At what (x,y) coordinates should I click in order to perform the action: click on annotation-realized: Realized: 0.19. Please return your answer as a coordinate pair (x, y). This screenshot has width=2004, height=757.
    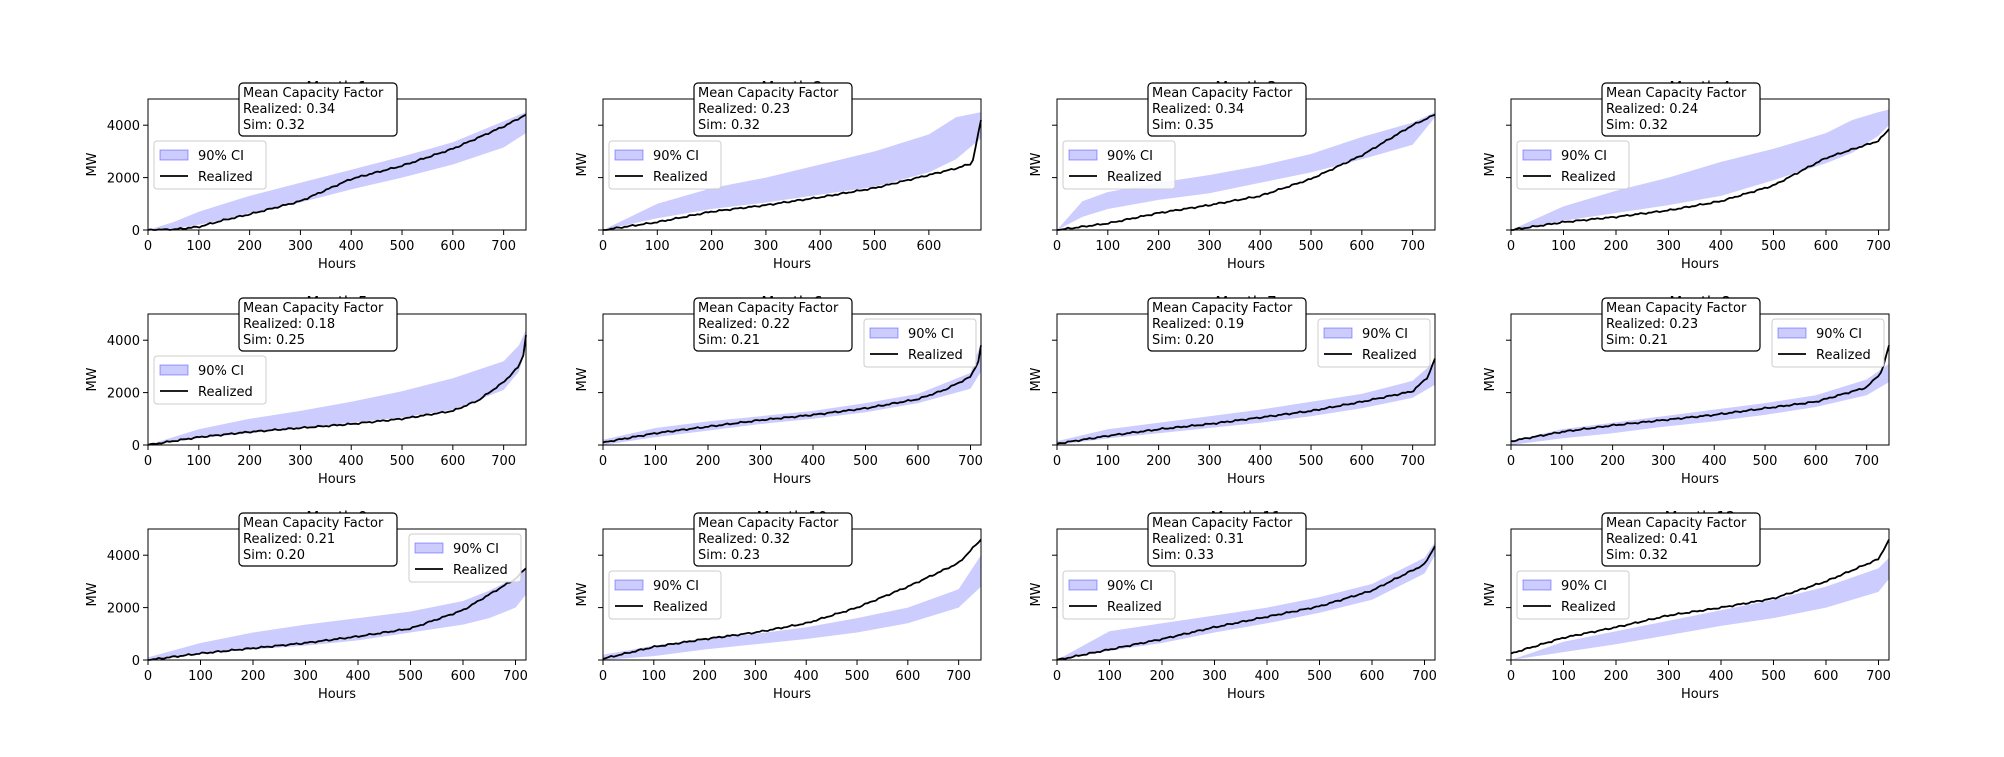
    Looking at the image, I should click on (1198, 324).